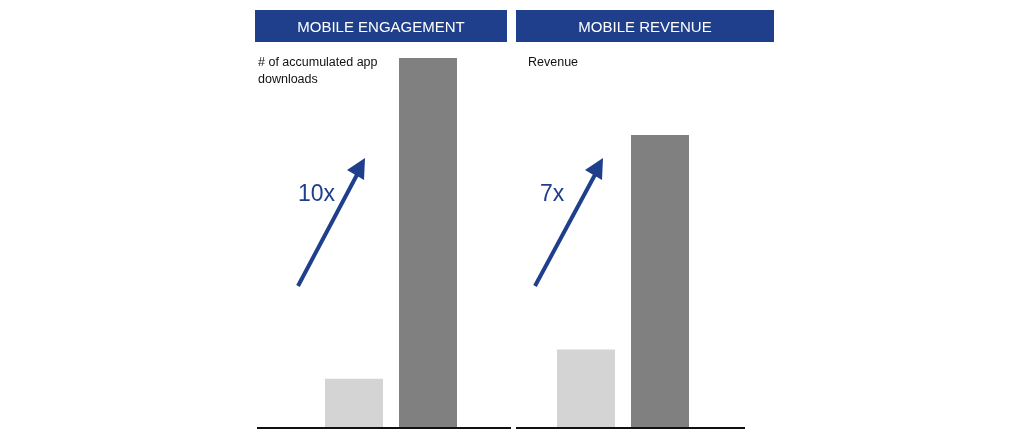  What do you see at coordinates (554, 62) in the screenshot?
I see `y-axis-title: Revenue` at bounding box center [554, 62].